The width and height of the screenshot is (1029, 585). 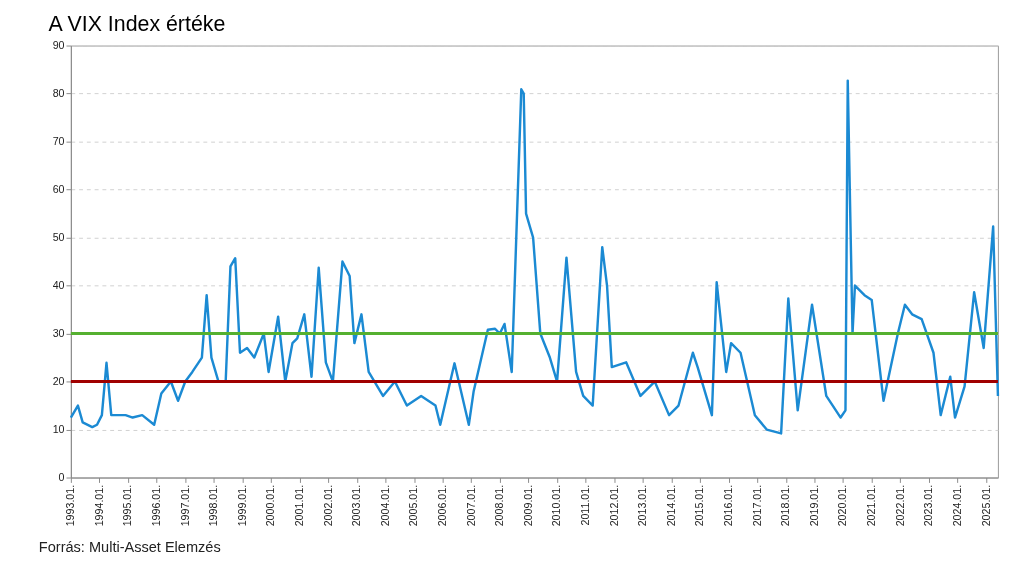 What do you see at coordinates (527, 505) in the screenshot?
I see `x-tick-label: 2009.01.` at bounding box center [527, 505].